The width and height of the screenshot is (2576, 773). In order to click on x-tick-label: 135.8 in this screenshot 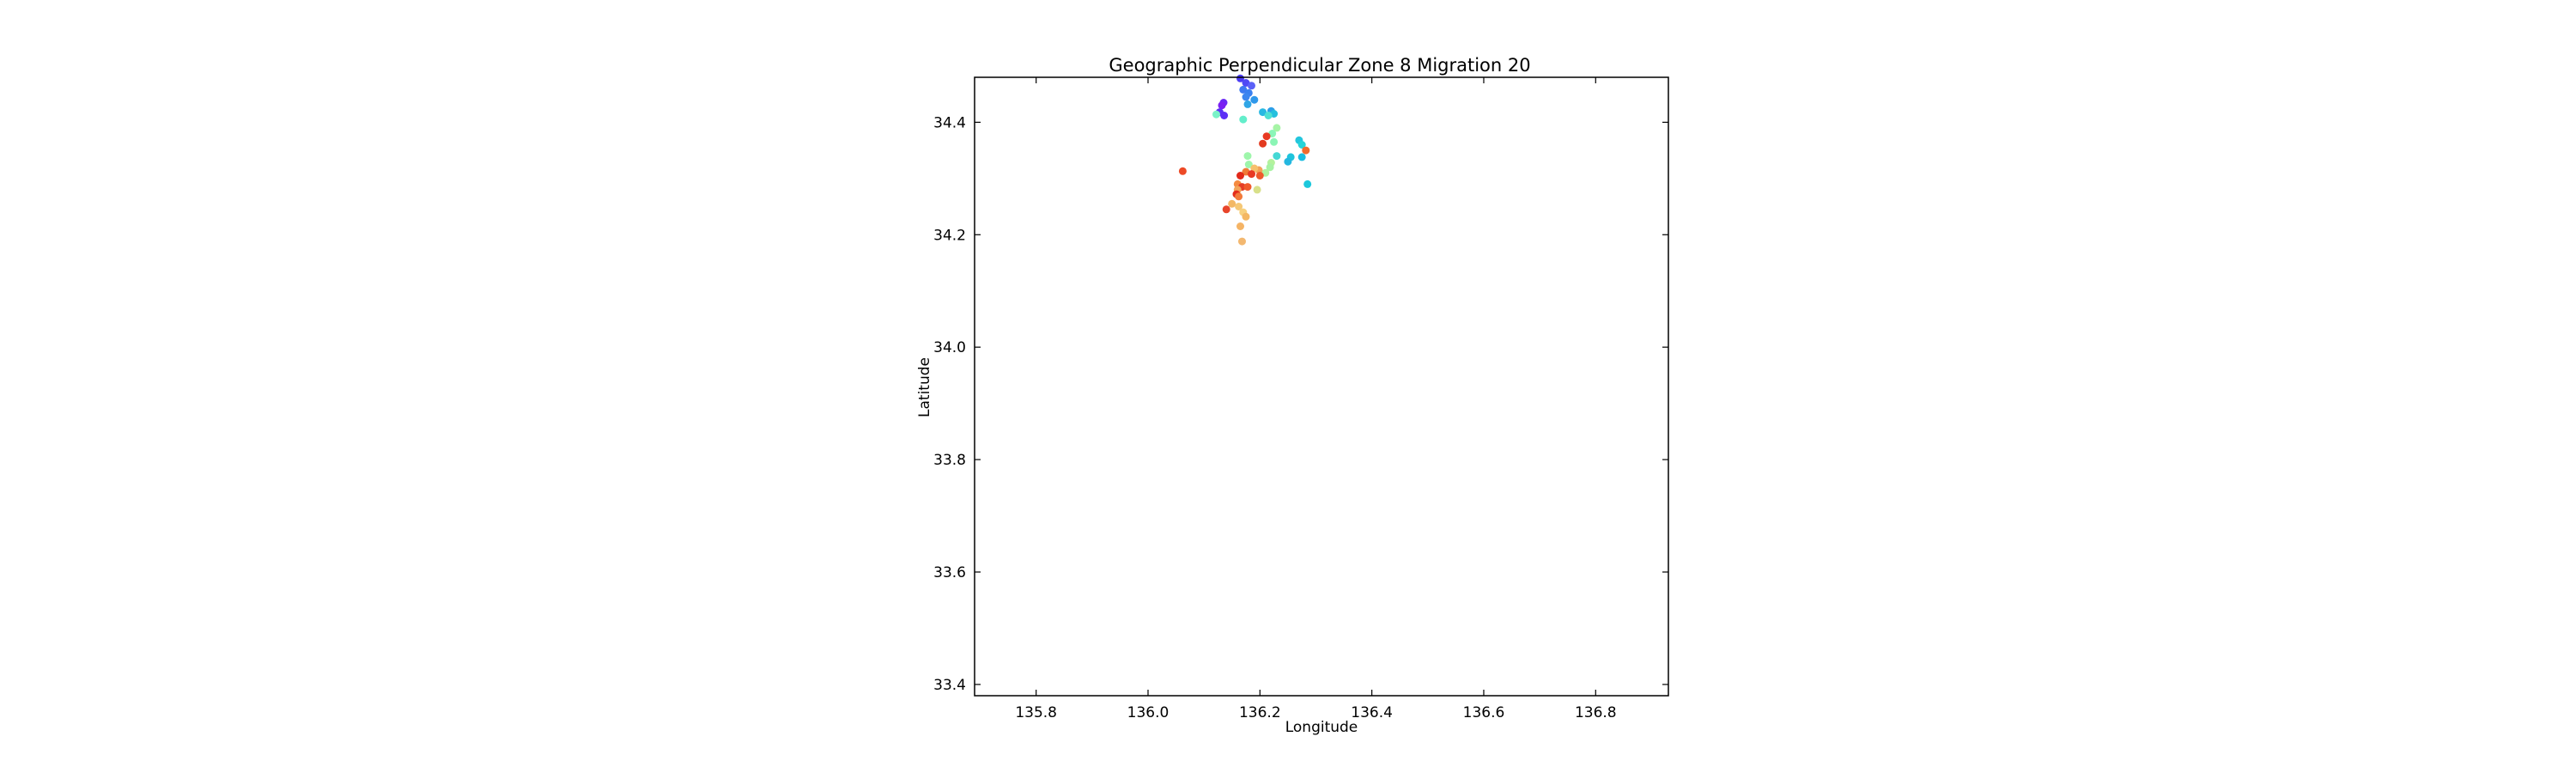, I will do `click(1036, 712)`.